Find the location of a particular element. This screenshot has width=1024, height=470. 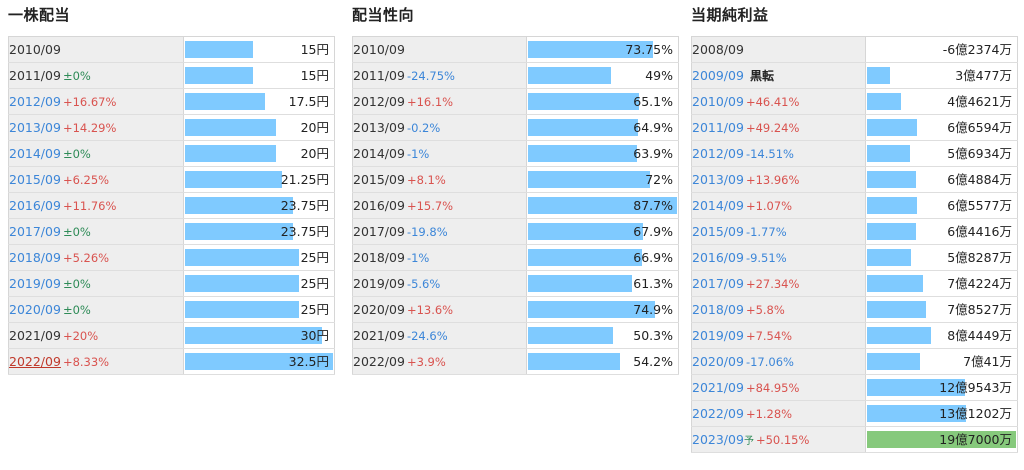

value-cell: 63.9% is located at coordinates (602, 153).